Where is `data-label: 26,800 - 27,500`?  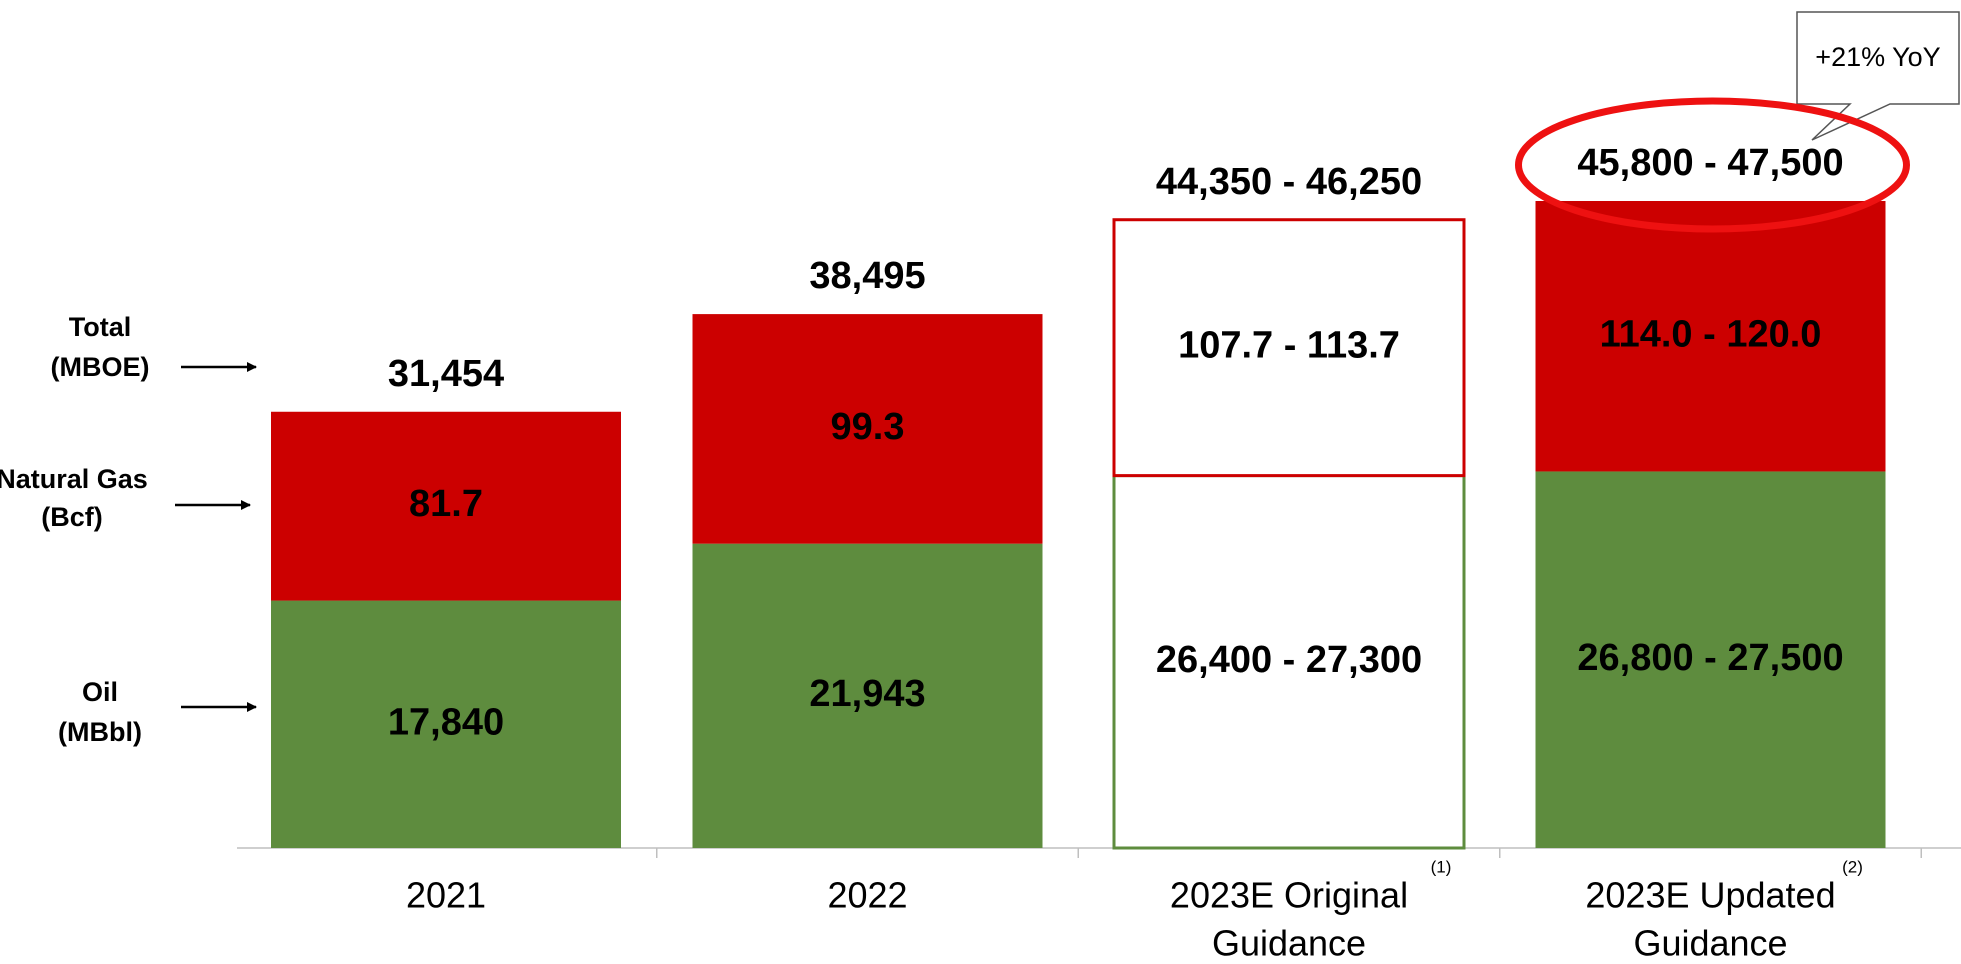
data-label: 26,800 - 27,500 is located at coordinates (1710, 658).